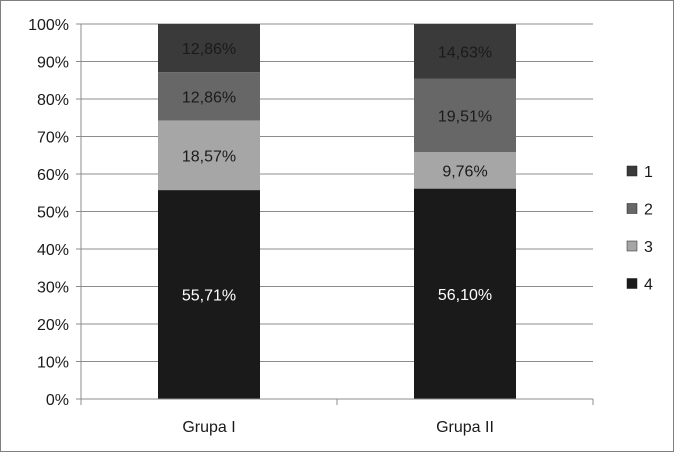 The image size is (674, 452). Describe the element at coordinates (53, 175) in the screenshot. I see `y-tick-label: 60%` at that location.